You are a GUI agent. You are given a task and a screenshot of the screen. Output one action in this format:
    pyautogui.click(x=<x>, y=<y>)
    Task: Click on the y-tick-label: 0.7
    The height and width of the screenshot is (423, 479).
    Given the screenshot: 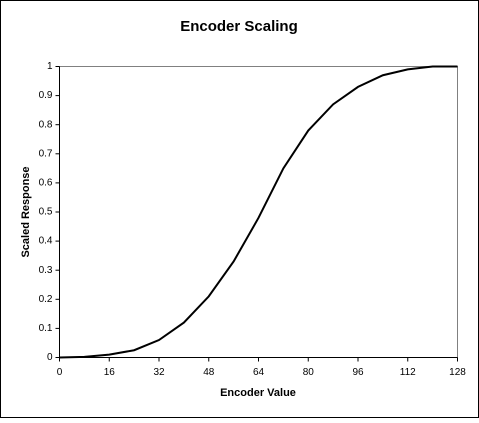 What is the action you would take?
    pyautogui.click(x=46, y=153)
    